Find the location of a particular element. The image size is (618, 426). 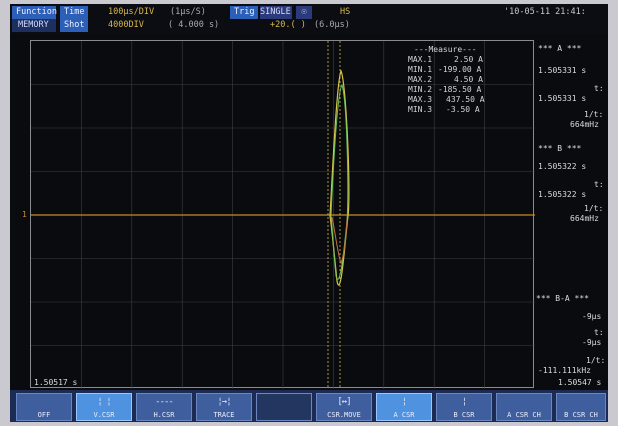

cursor-ba-time: -9μs is located at coordinates (592, 316).